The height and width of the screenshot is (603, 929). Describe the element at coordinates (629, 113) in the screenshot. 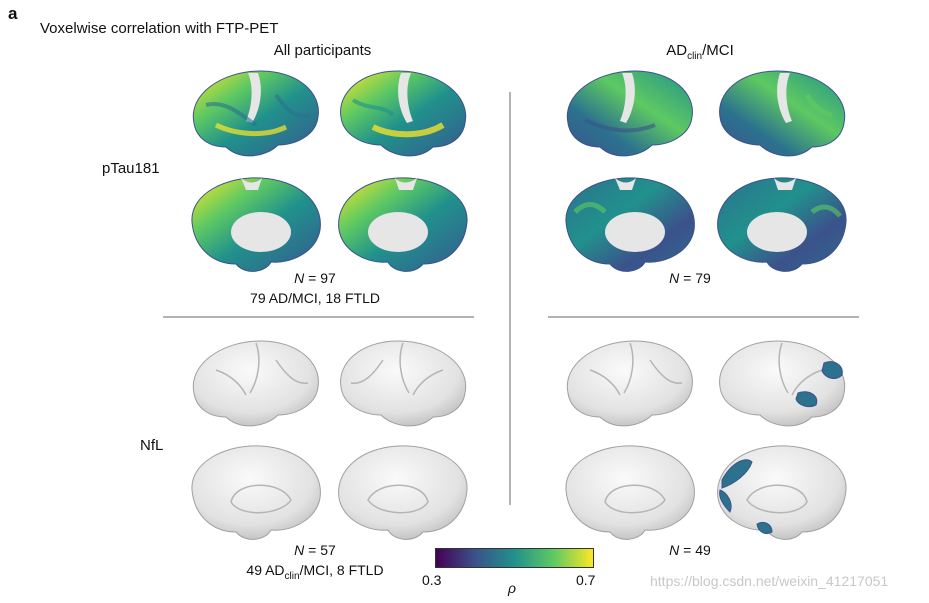

I see `brain-lateral-left-ptau-ad` at that location.